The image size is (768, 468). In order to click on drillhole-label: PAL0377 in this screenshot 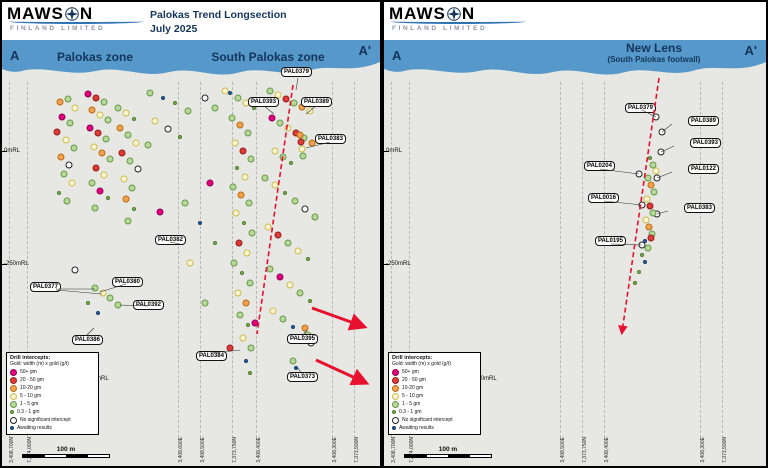, I will do `click(45, 287)`.